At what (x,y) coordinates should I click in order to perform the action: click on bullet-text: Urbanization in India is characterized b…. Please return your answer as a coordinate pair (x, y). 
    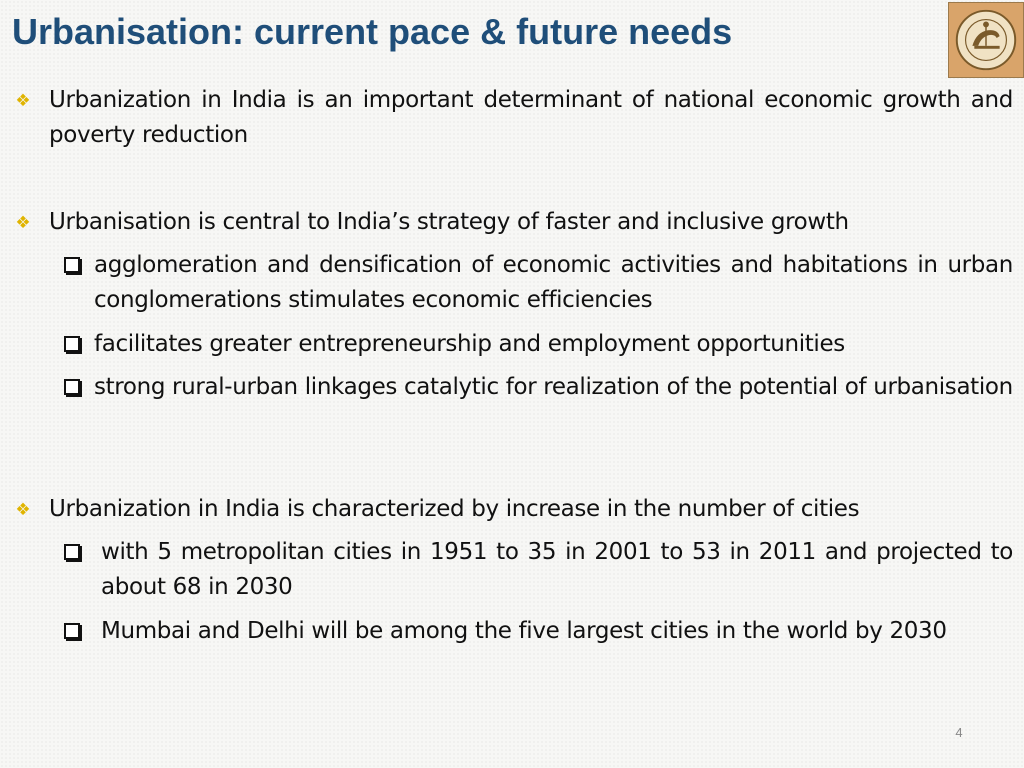
    Looking at the image, I should click on (454, 509).